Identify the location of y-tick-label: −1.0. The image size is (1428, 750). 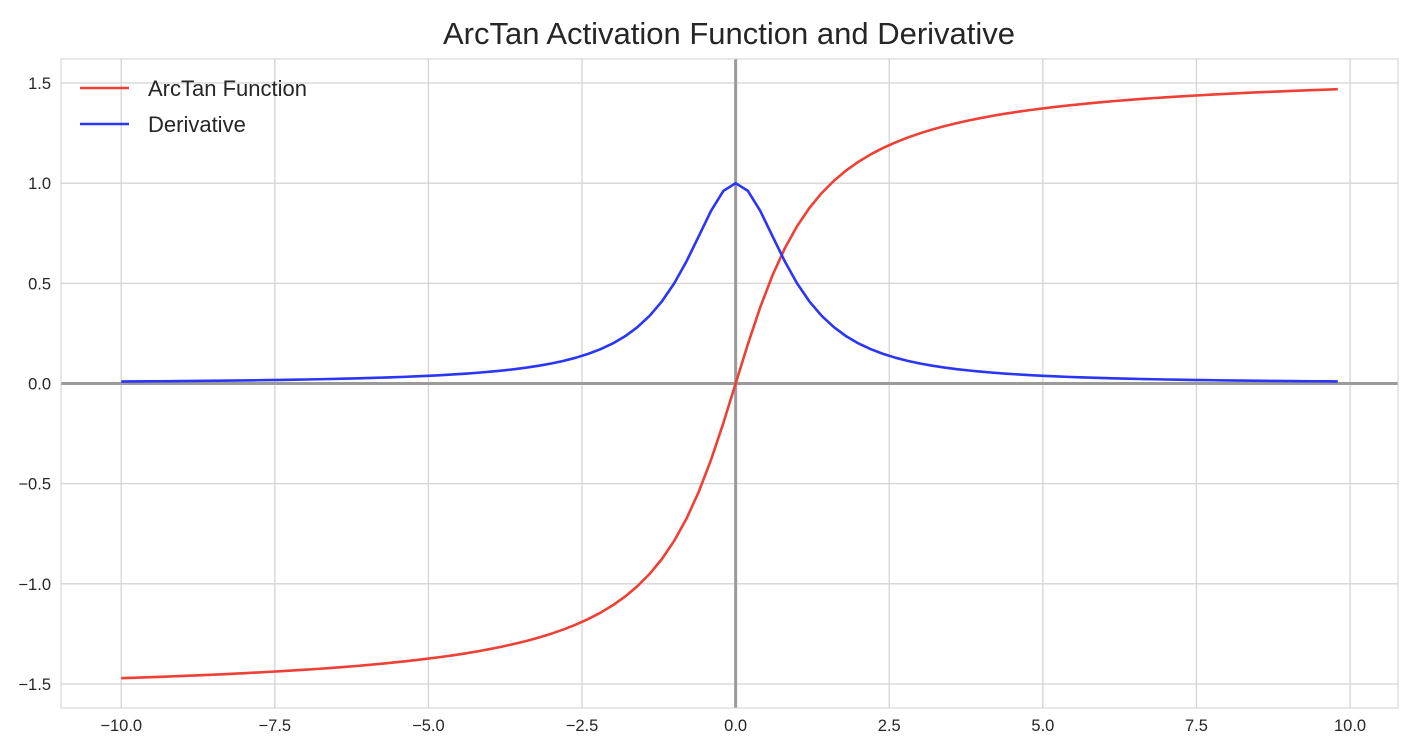
(34, 585).